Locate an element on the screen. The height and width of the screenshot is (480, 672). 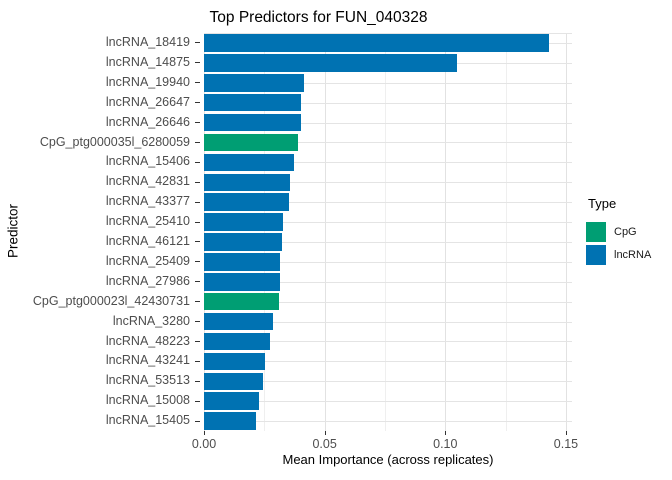
y-axis-label: lncRNA_27986 is located at coordinates (147, 280).